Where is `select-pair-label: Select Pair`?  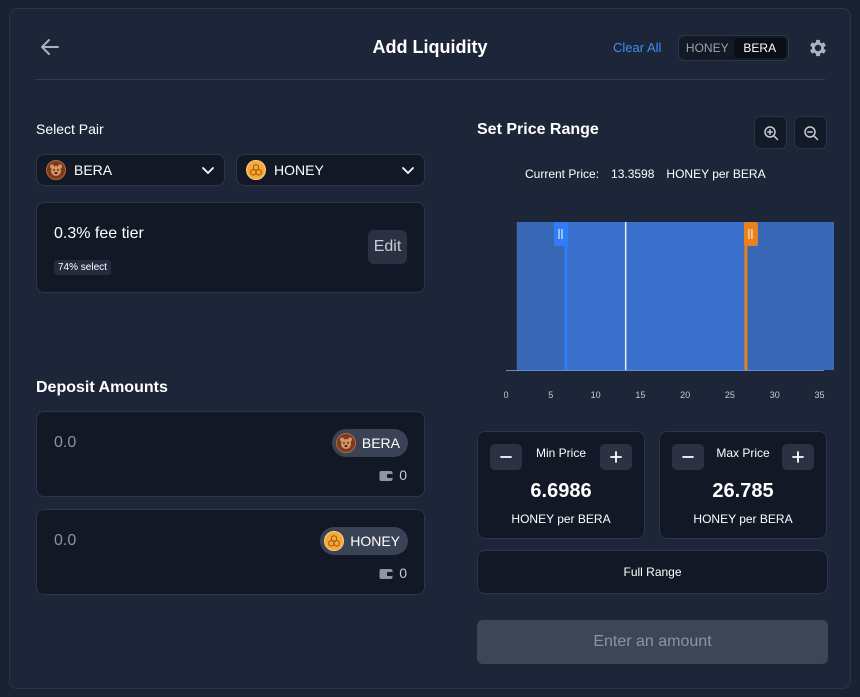 select-pair-label: Select Pair is located at coordinates (70, 129).